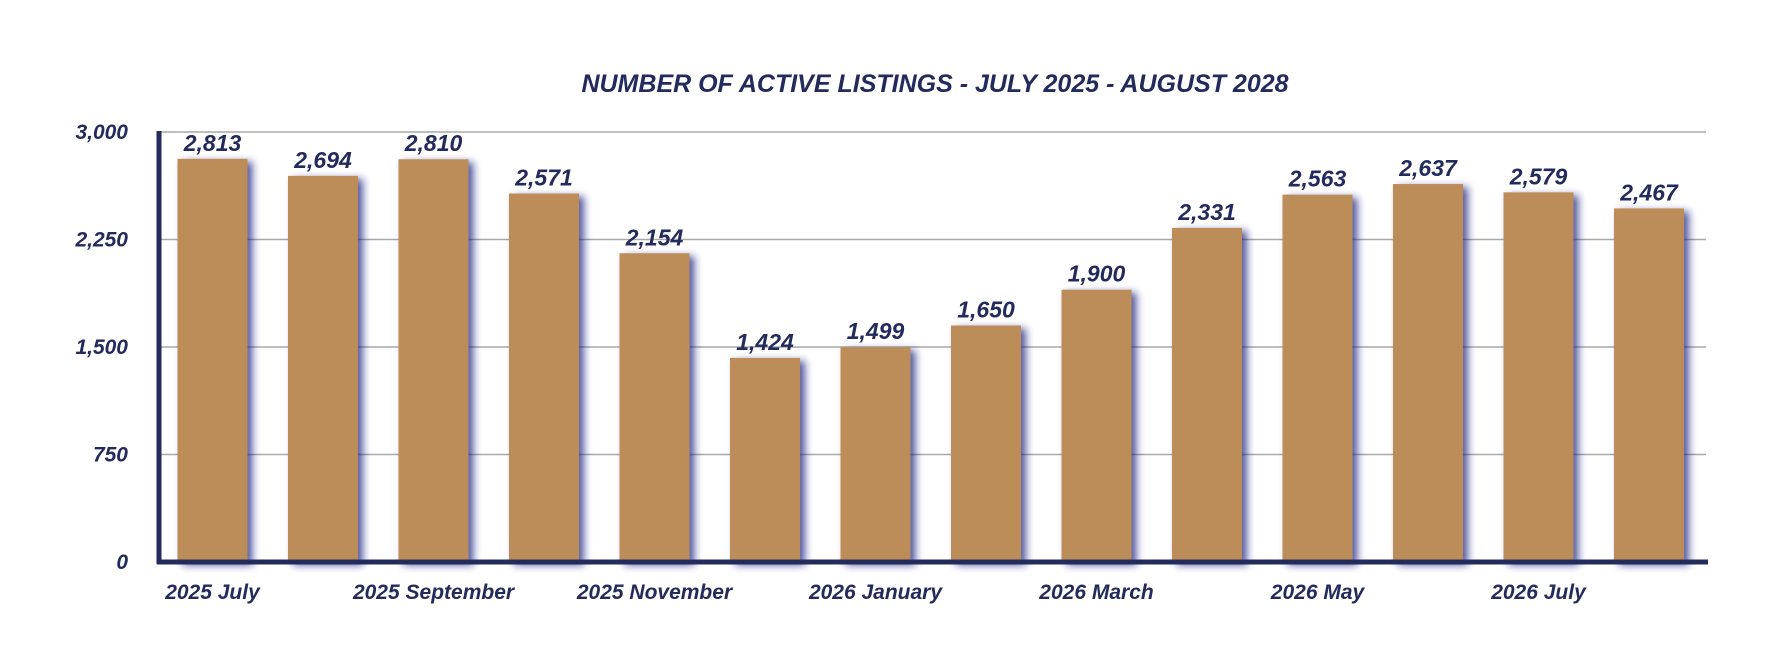 This screenshot has height=656, width=1772. What do you see at coordinates (322, 160) in the screenshot?
I see `bar-value-label: 2,694` at bounding box center [322, 160].